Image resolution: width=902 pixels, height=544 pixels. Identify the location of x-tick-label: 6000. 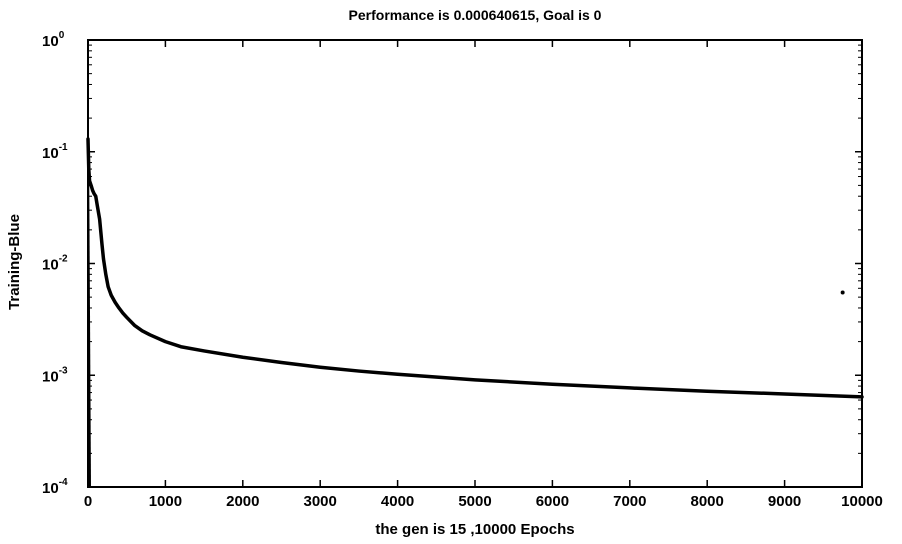
(552, 501).